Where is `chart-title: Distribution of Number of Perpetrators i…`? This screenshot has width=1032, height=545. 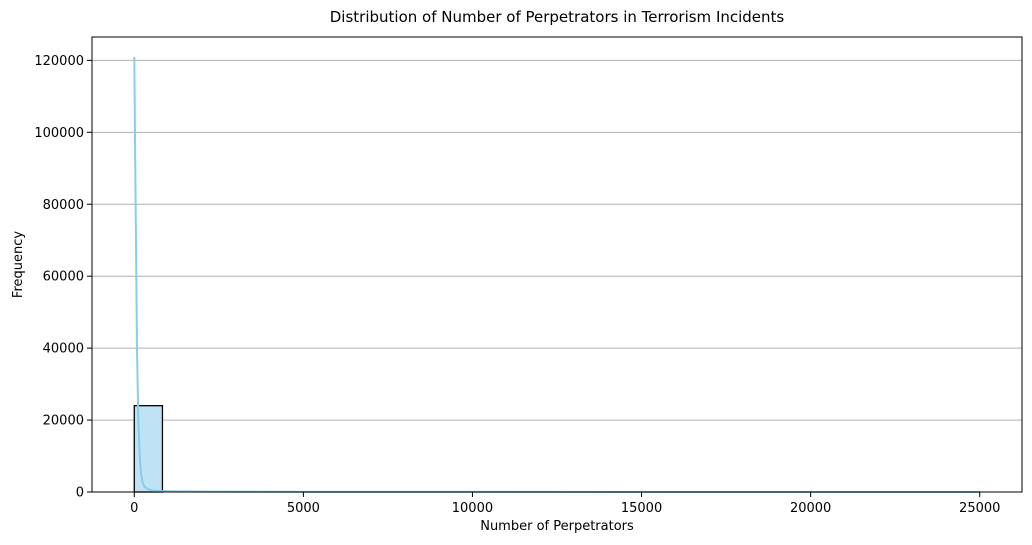 chart-title: Distribution of Number of Perpetrators i… is located at coordinates (557, 17).